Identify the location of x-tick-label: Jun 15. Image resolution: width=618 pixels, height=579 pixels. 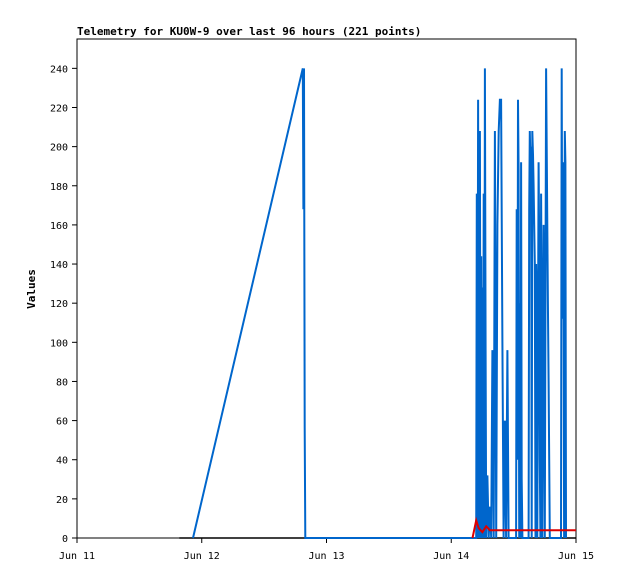
(576, 556).